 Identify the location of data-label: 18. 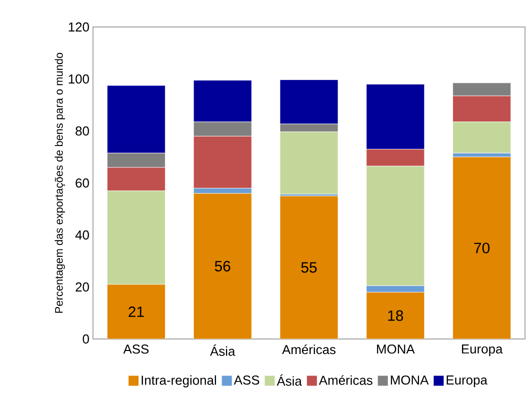
(396, 315).